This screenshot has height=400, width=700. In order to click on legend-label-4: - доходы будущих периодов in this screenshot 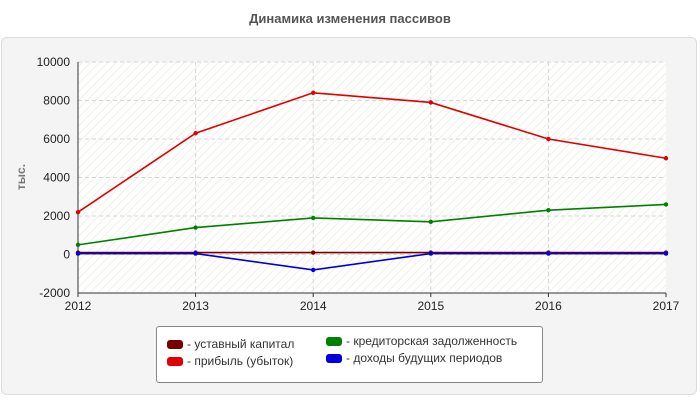, I will do `click(424, 358)`.